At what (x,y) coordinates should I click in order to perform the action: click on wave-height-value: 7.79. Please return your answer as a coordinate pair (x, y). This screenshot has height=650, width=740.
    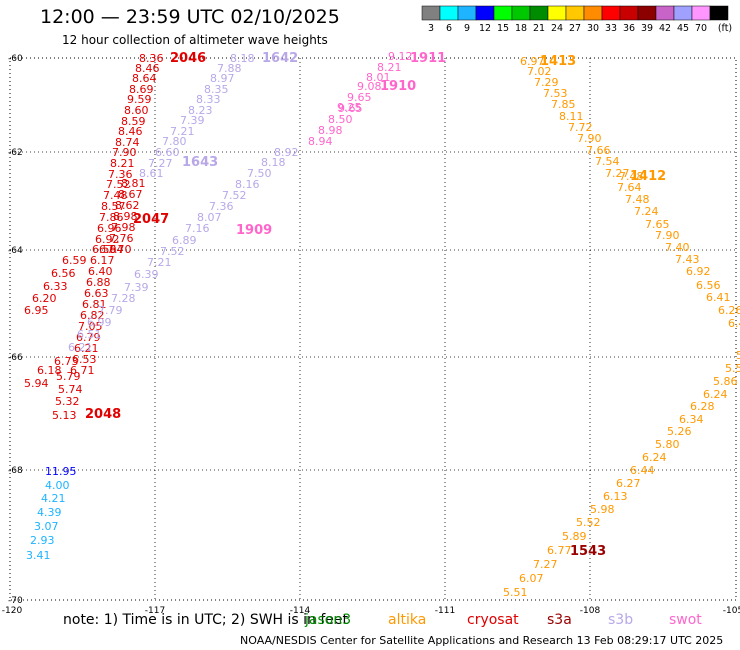
    Looking at the image, I should click on (110, 310).